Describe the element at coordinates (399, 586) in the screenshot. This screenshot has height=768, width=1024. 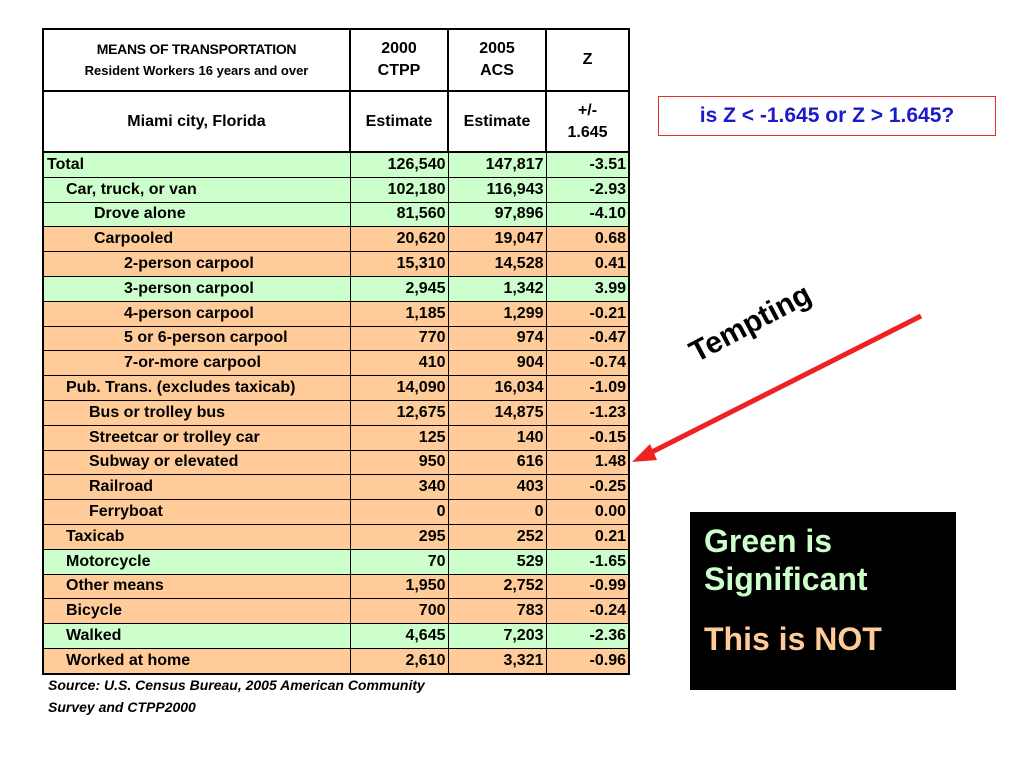
I see `ctpp-estimate: 1,950` at that location.